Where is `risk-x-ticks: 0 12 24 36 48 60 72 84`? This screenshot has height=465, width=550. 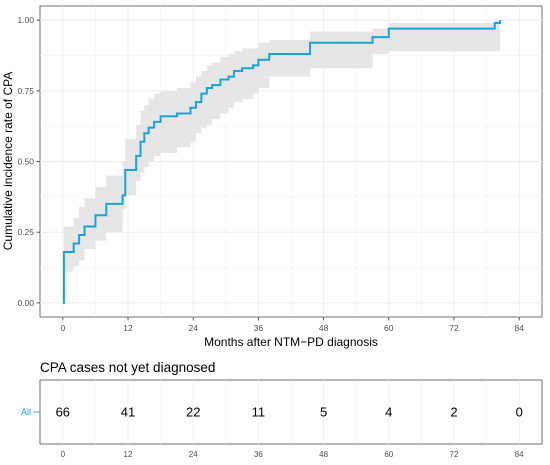 risk-x-ticks: 0 12 24 36 48 60 72 84 is located at coordinates (293, 454).